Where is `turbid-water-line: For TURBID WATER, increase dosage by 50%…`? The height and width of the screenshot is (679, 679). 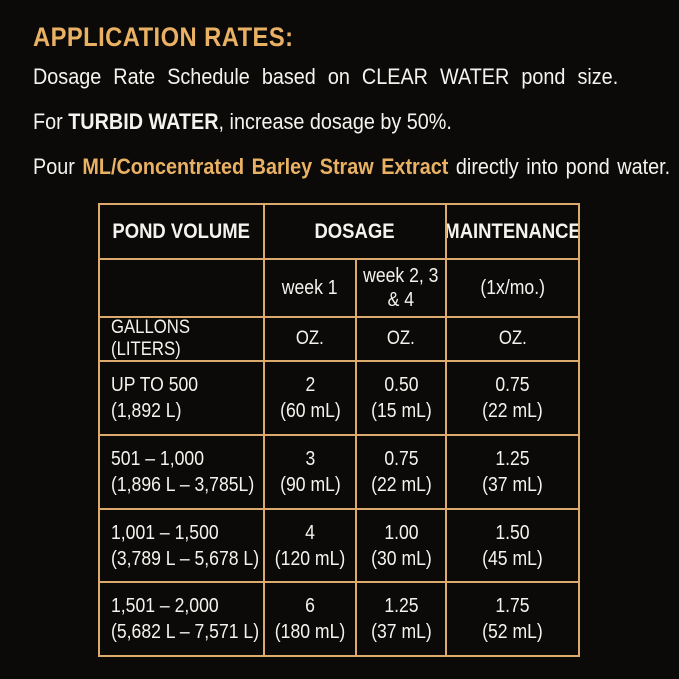 turbid-water-line: For TURBID WATER, increase dosage by 50%… is located at coordinates (242, 122).